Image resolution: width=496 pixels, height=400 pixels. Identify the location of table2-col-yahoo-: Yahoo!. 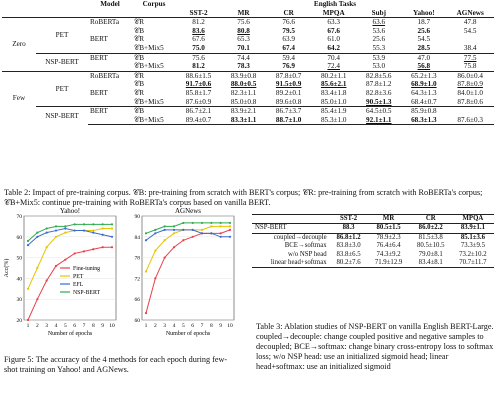
(424, 13).